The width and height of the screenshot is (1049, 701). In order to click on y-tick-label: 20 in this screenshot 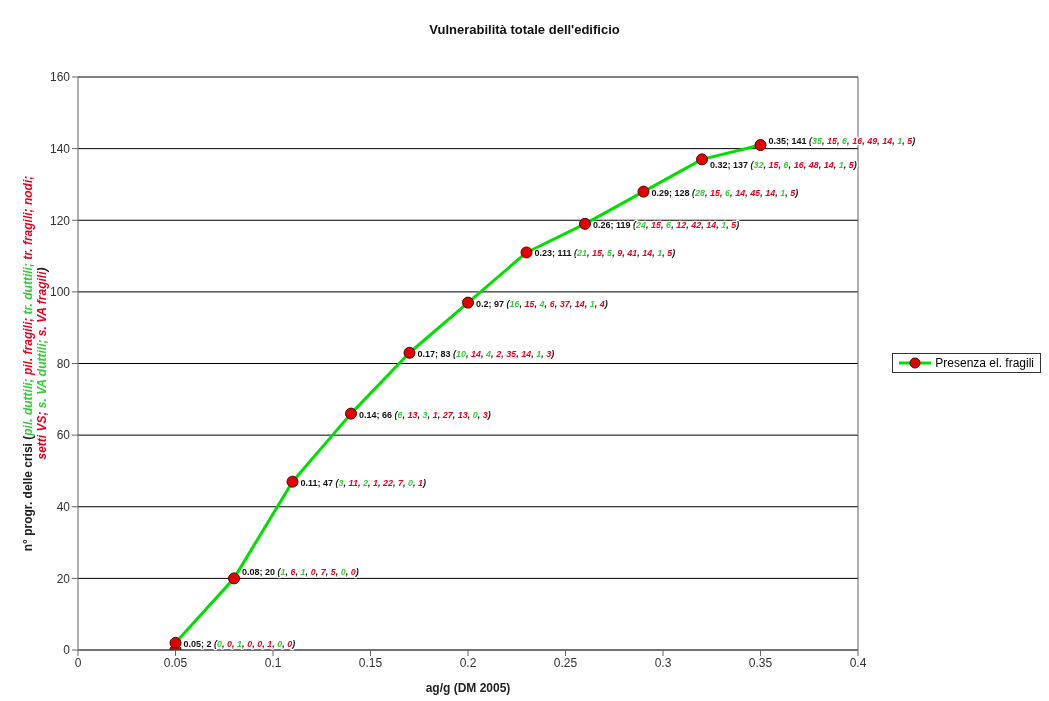, I will do `click(63, 578)`.